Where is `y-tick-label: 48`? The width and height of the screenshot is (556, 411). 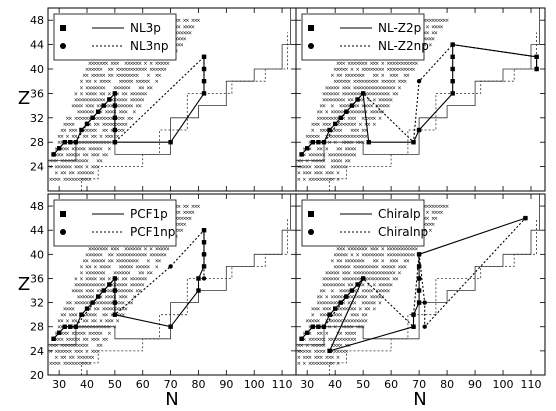 y-tick-label: 48 is located at coordinates (37, 20).